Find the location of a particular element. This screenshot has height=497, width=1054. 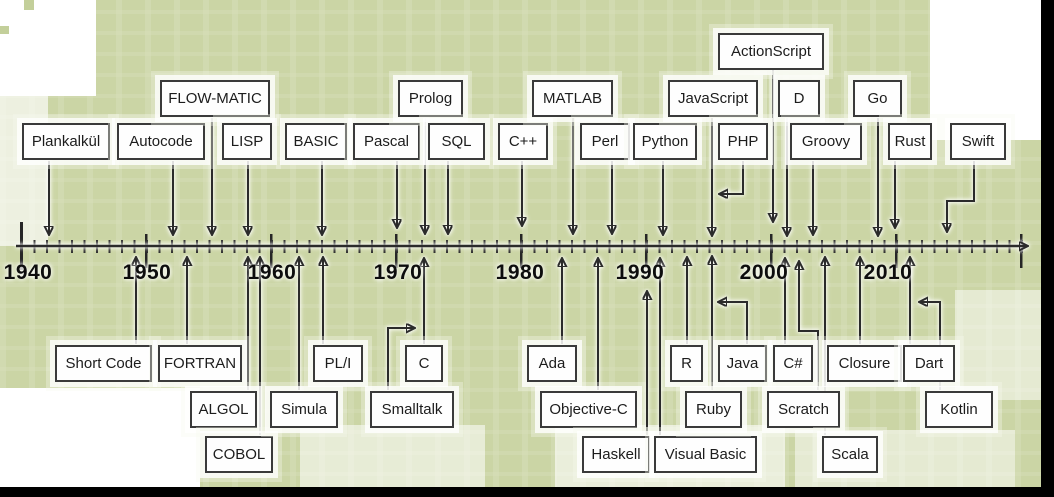

lang-box-sql: SQL is located at coordinates (456, 141).